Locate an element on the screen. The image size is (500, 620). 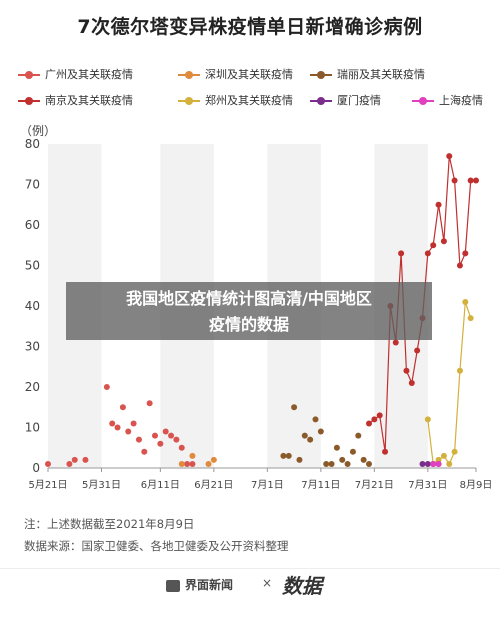
x-tick-label: 8月9日 is located at coordinates (476, 485).